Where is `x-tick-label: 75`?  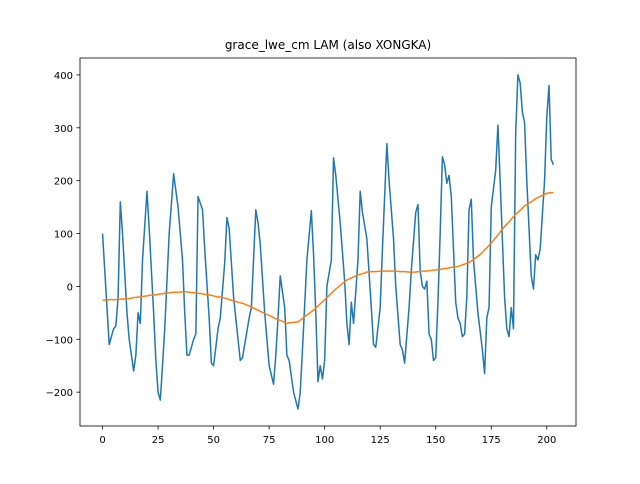
x-tick-label: 75 is located at coordinates (269, 440).